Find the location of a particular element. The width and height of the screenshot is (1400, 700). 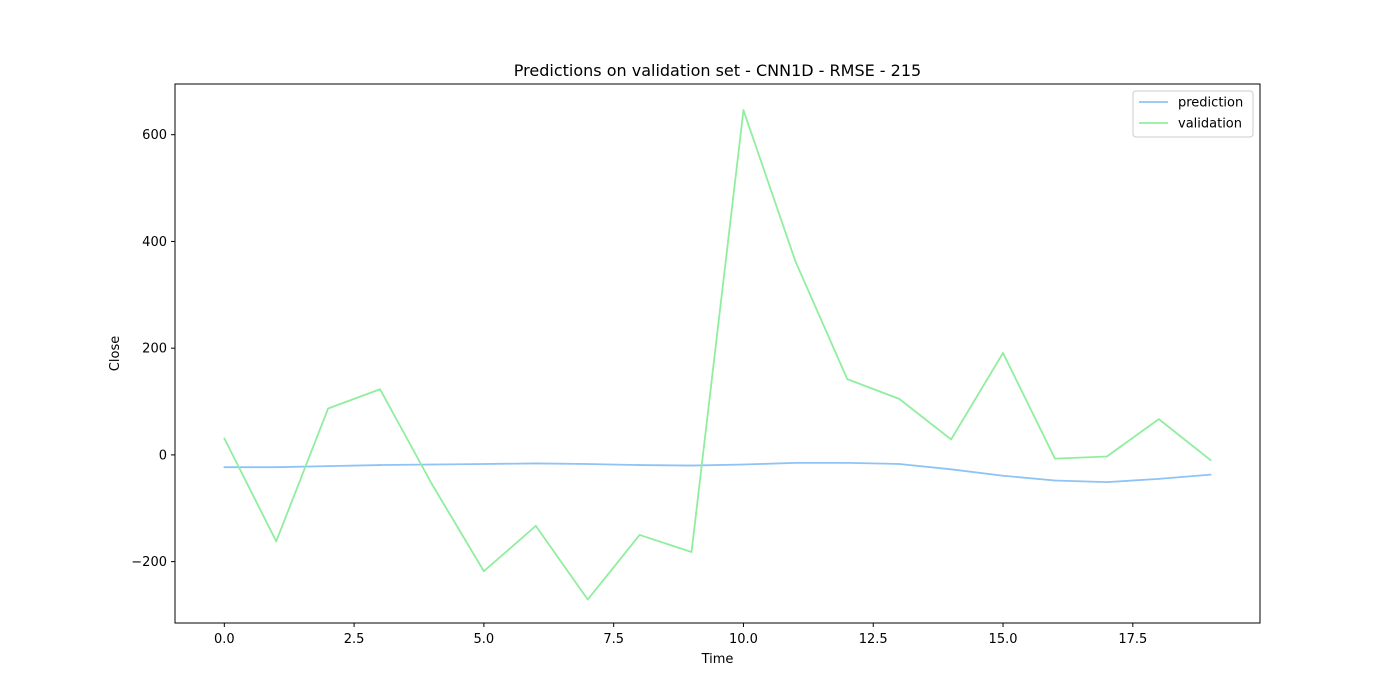

legend: prediction validation is located at coordinates (1193, 114).